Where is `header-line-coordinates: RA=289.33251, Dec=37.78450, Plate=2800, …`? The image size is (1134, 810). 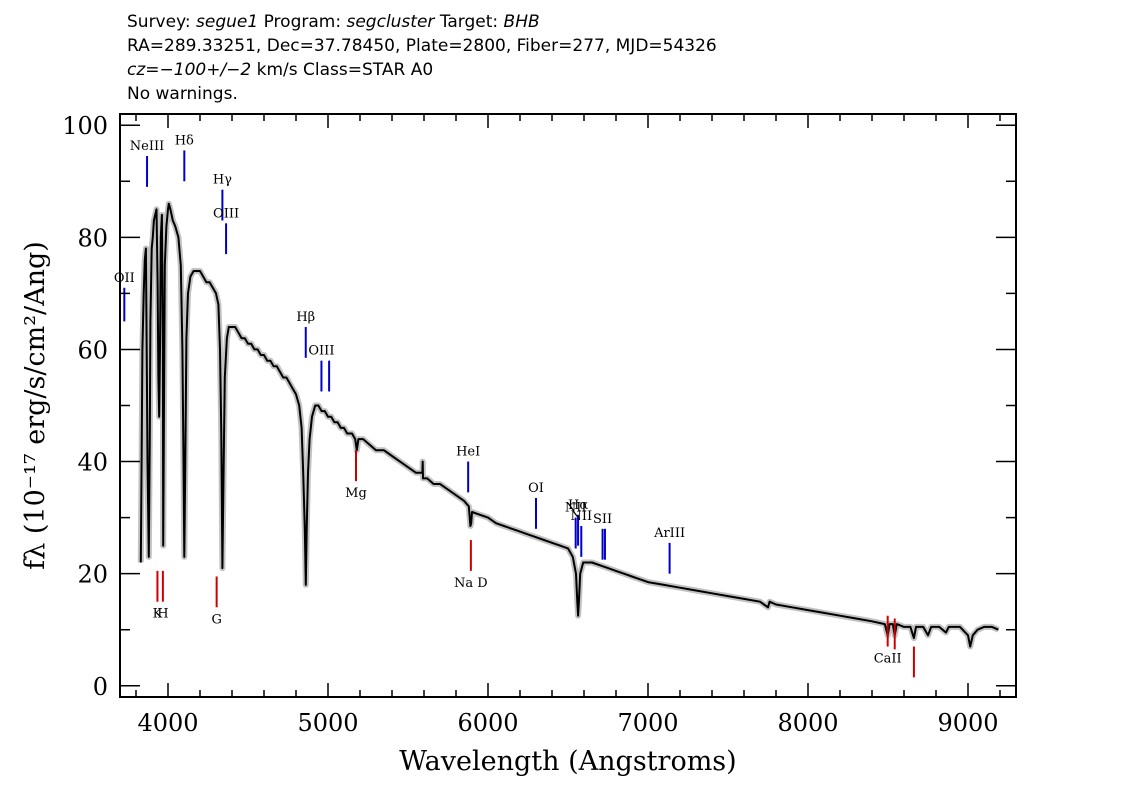
header-line-coordinates: RA=289.33251, Dec=37.78450, Plate=2800, … is located at coordinates (422, 46).